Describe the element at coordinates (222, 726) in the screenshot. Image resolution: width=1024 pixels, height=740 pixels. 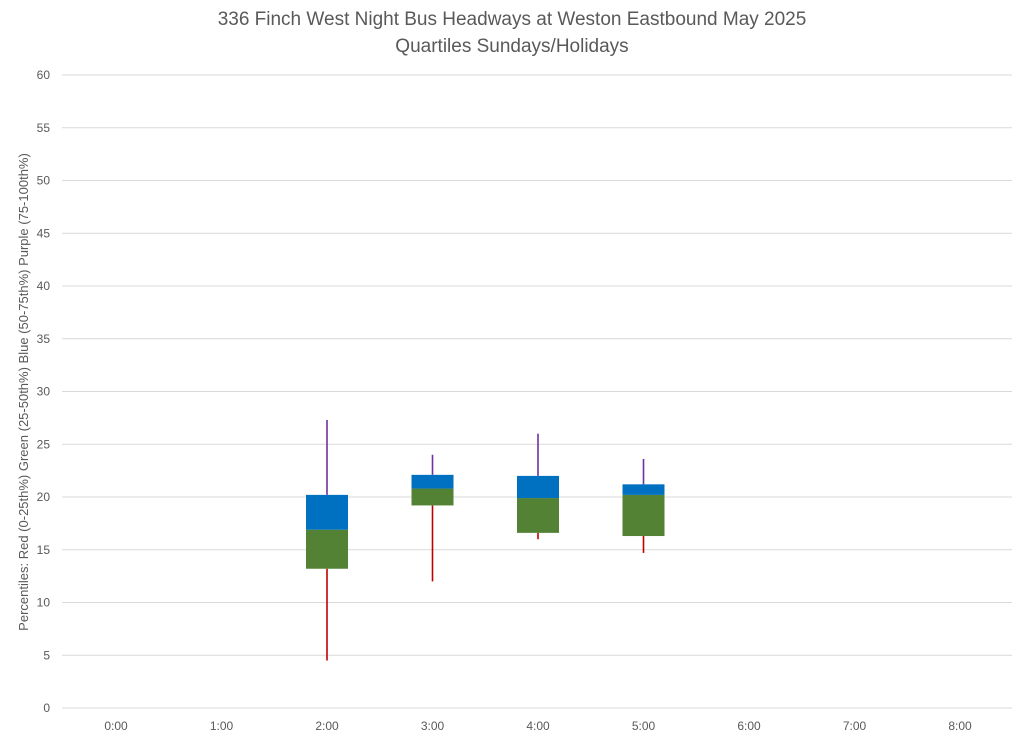
I see `x-tick-100: 1:00` at that location.